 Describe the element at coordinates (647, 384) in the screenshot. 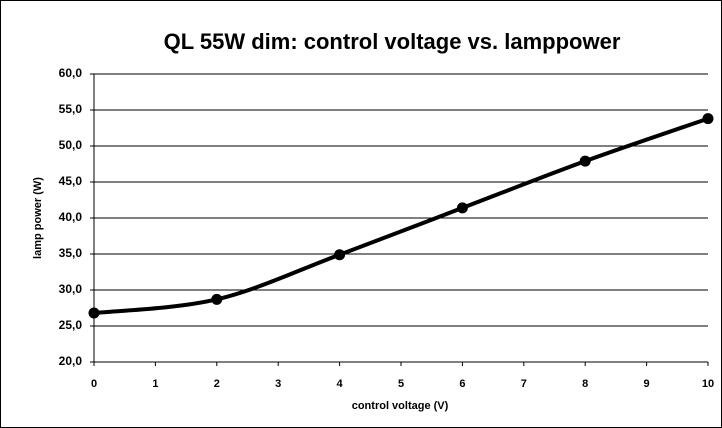

I see `x-tick-label: 9` at that location.